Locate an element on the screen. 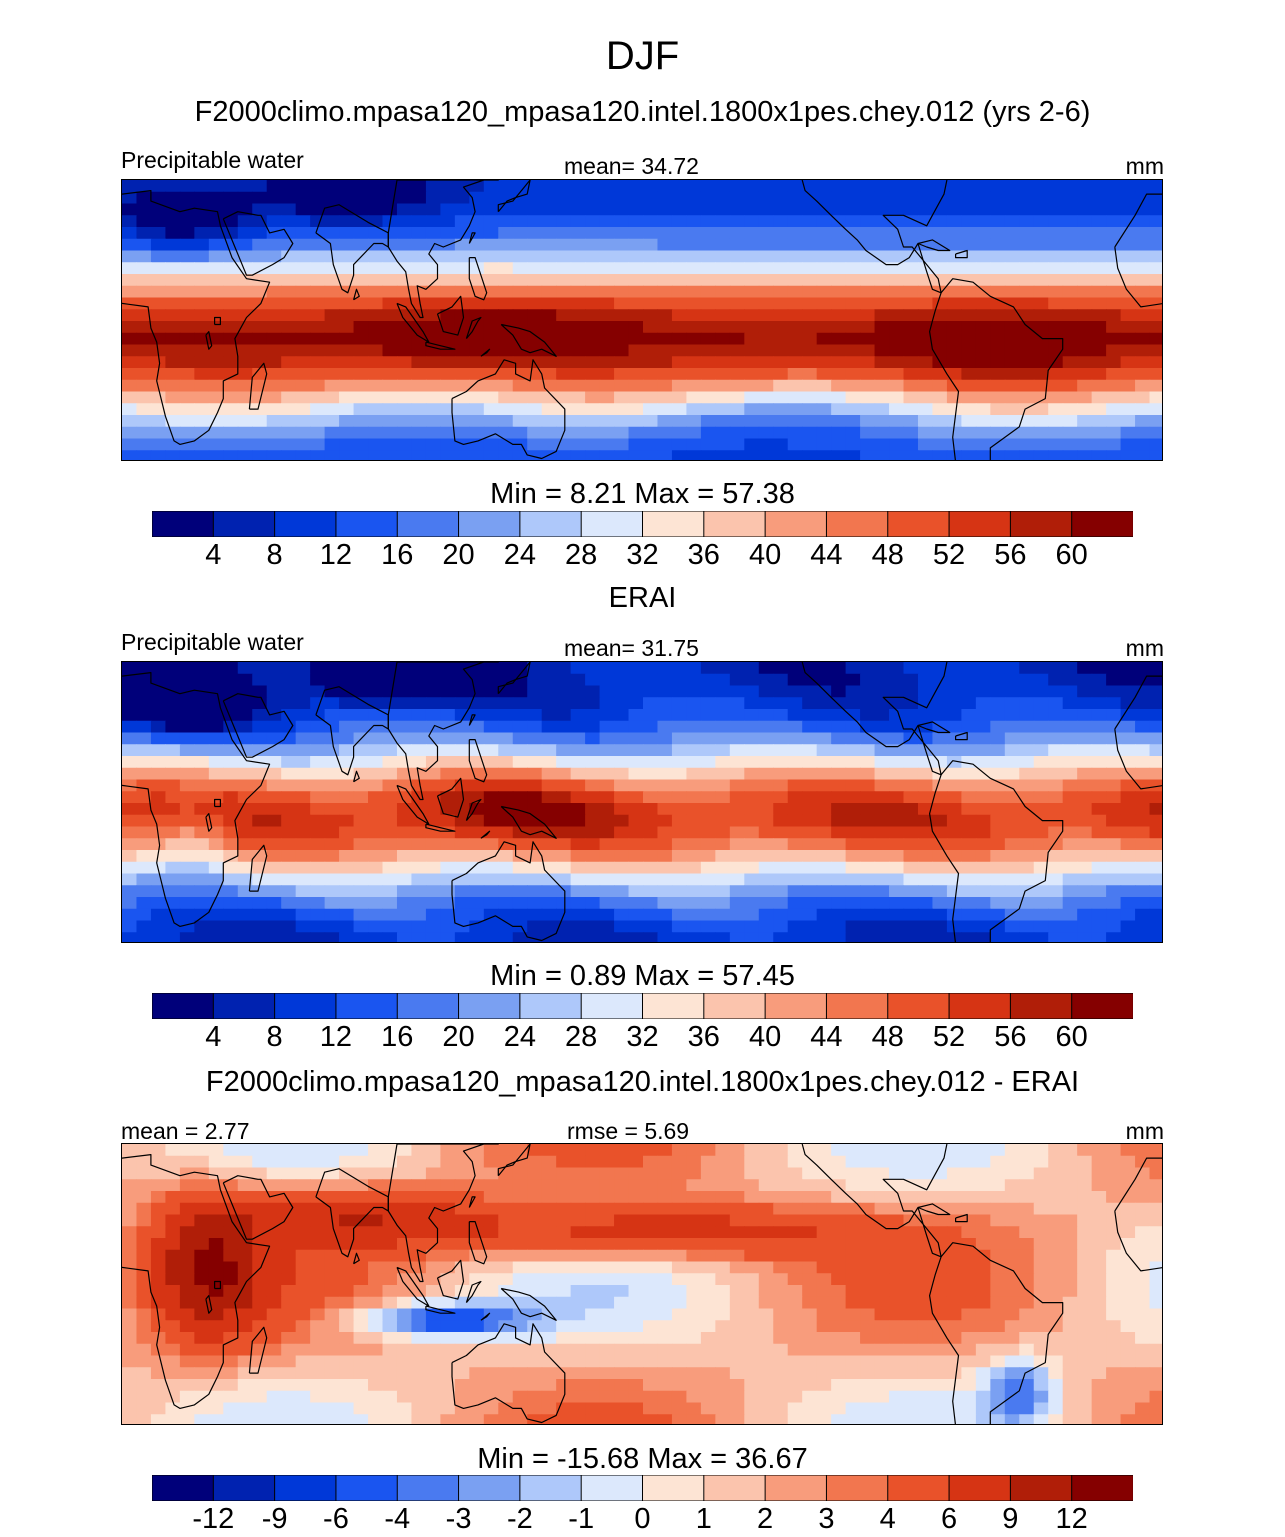 The width and height of the screenshot is (1285, 1537). colorbar-tick-label: 48 is located at coordinates (887, 555).